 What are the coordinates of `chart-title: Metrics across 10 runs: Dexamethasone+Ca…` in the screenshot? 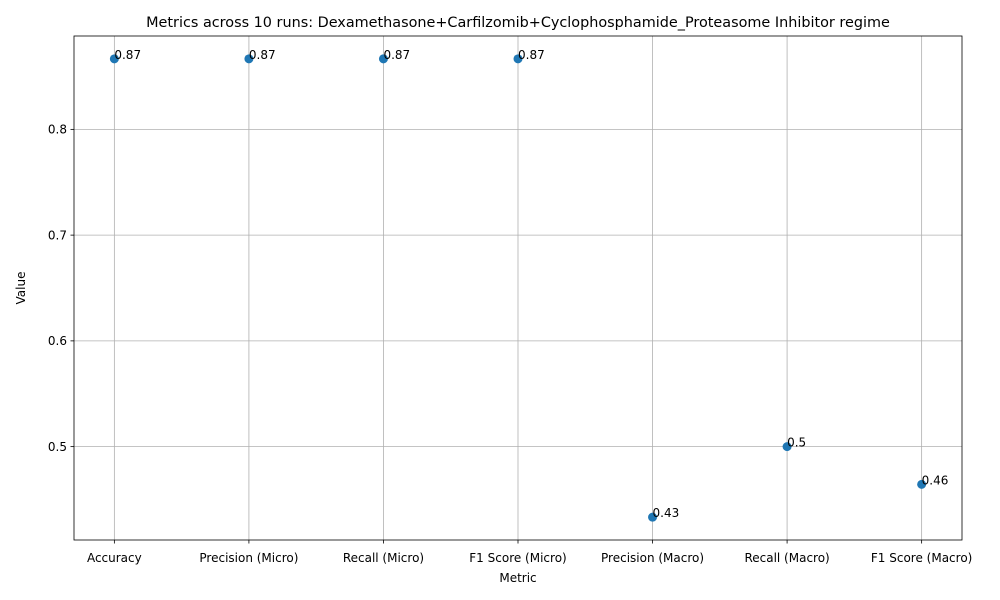 It's located at (518, 23).